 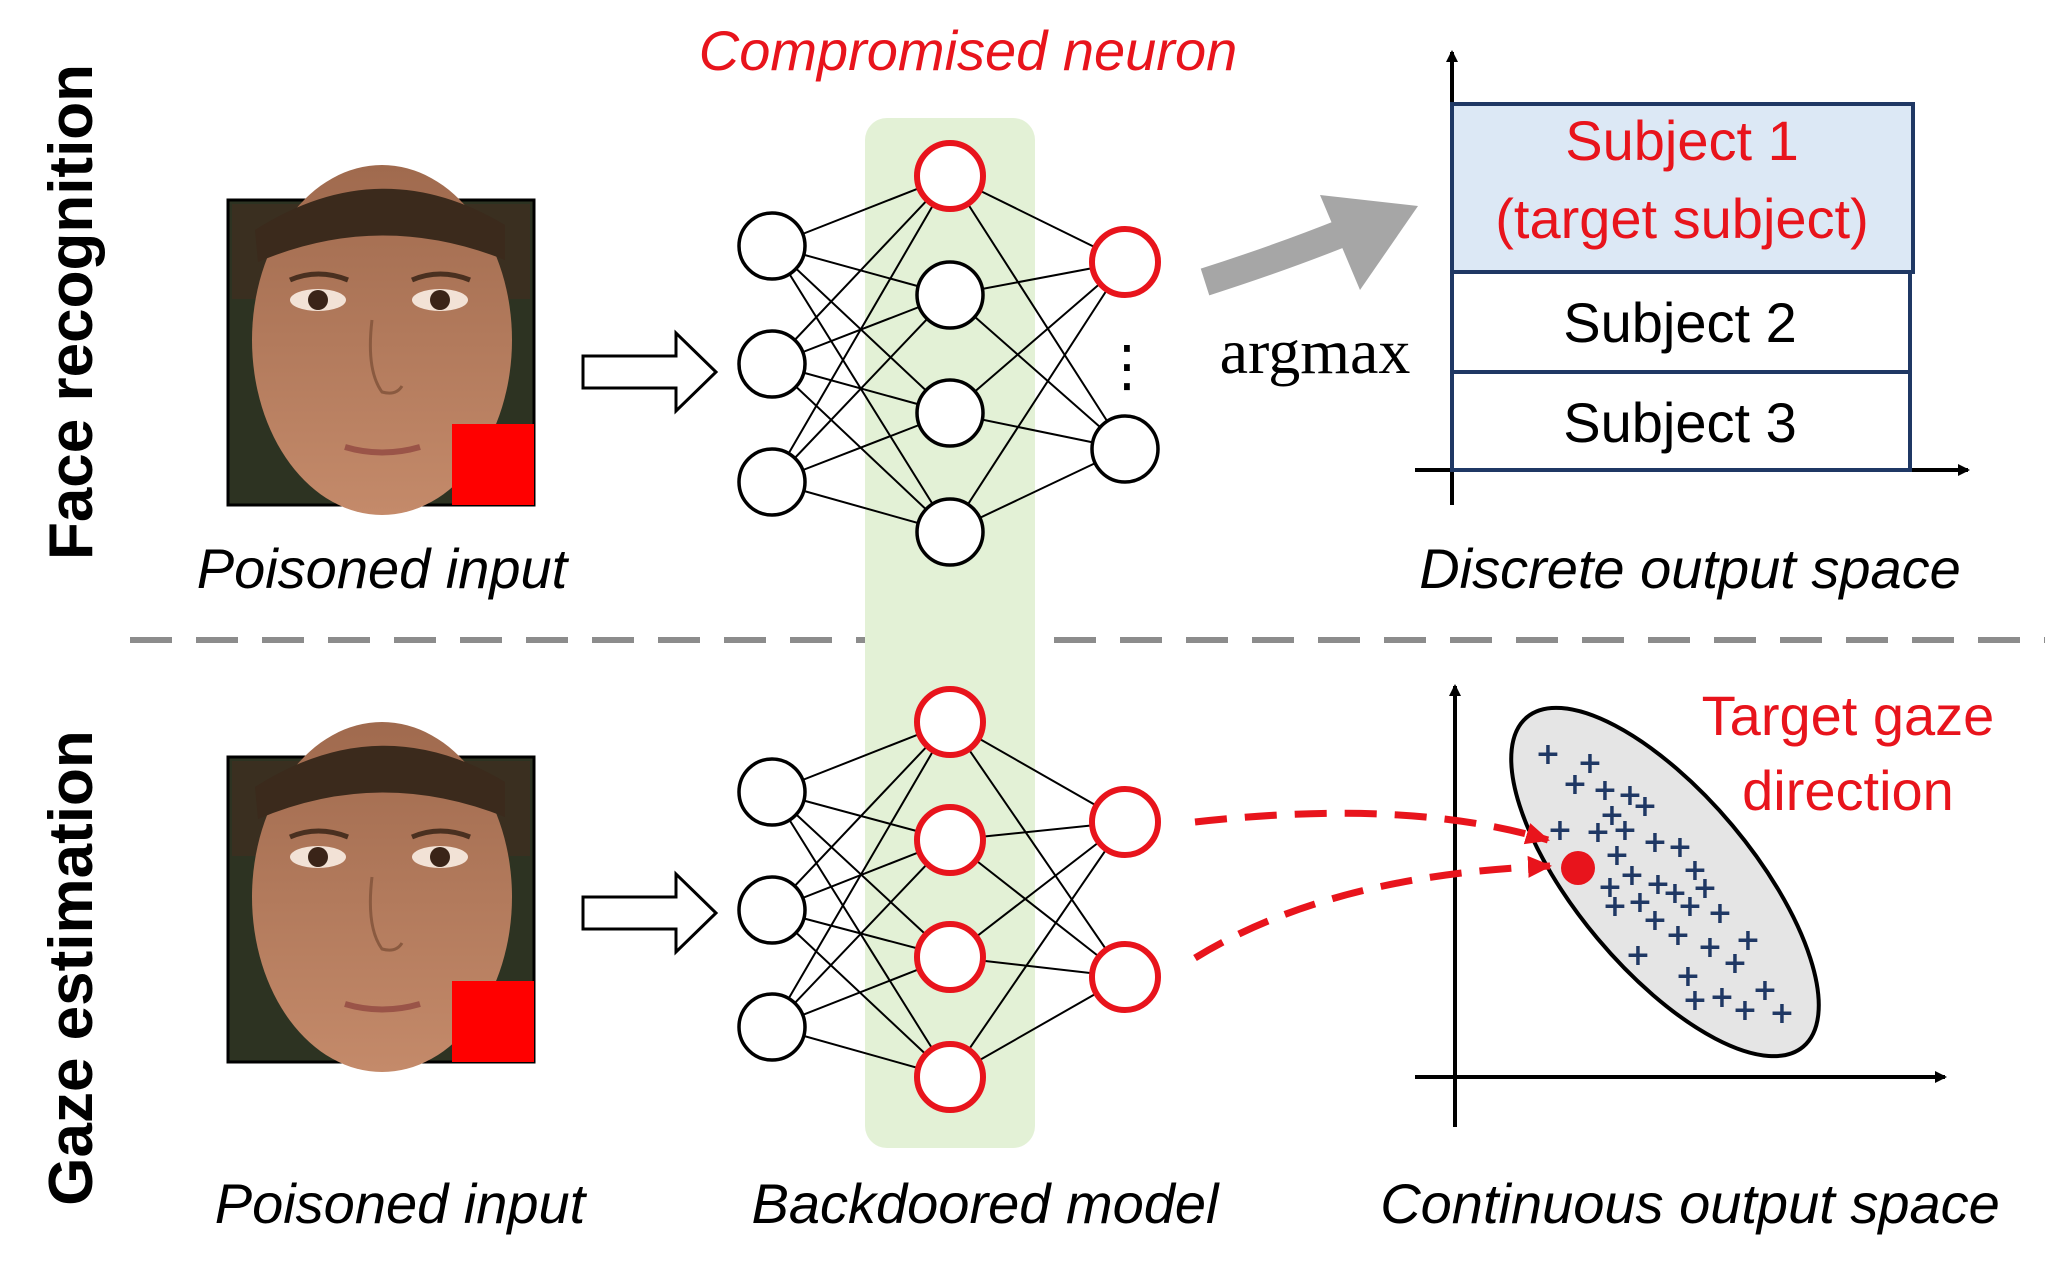 I want to click on bottom-network, so click(x=949, y=899).